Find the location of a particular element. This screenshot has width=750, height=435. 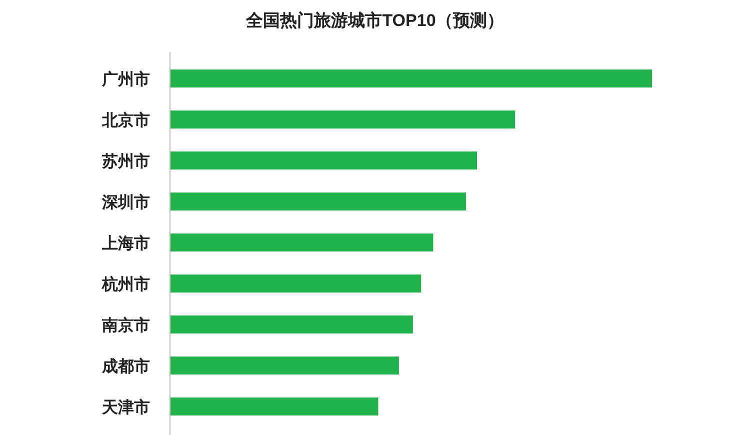

y-tick-label: 深圳市 is located at coordinates (125, 203).